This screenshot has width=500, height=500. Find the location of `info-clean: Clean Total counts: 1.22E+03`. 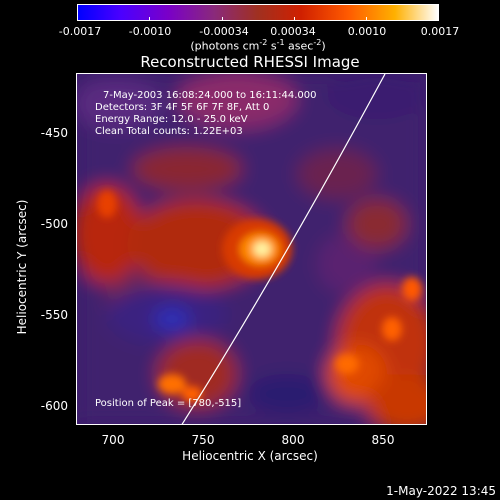

info-clean: Clean Total counts: 1.22E+03 is located at coordinates (169, 131).